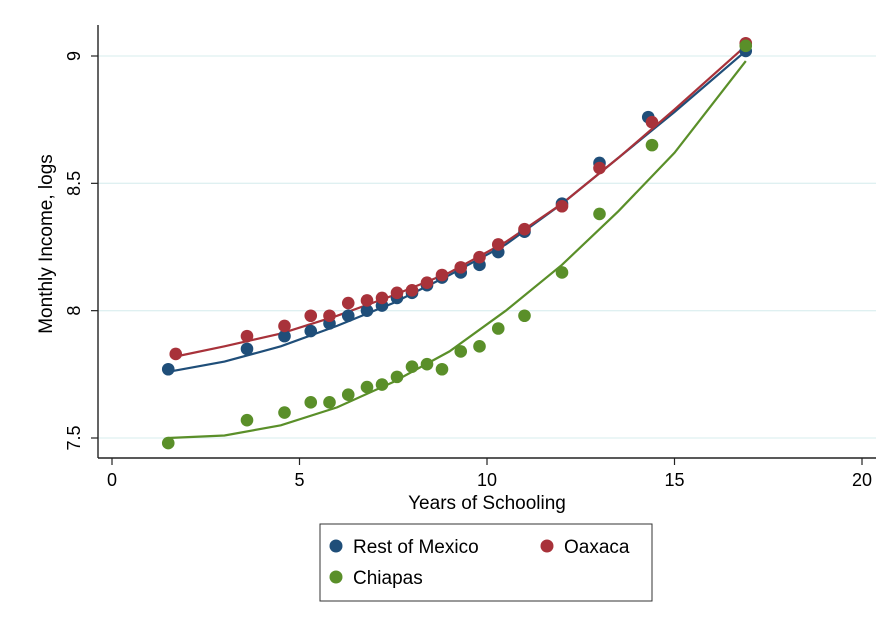  I want to click on legend-box, so click(486, 562).